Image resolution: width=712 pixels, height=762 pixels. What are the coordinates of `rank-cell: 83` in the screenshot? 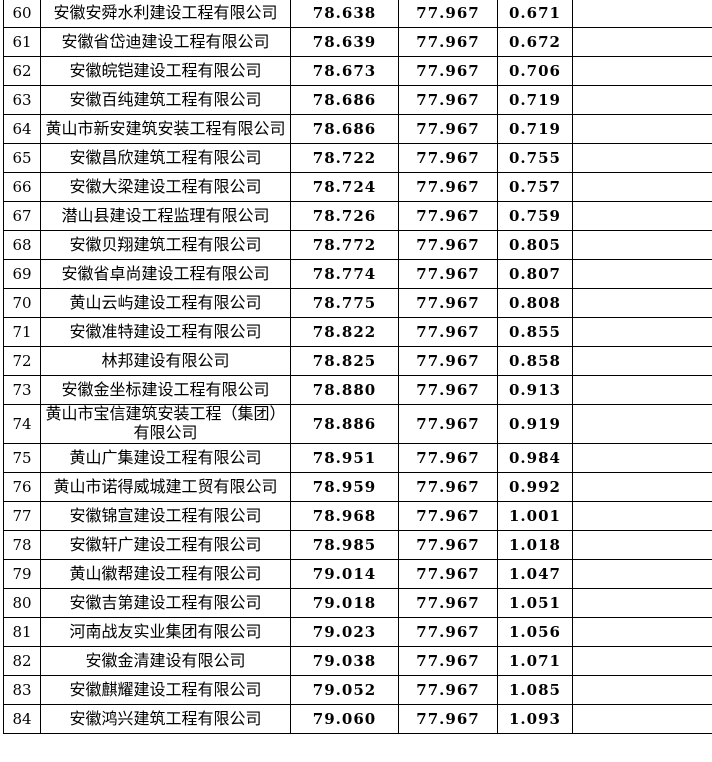 It's located at (22, 690).